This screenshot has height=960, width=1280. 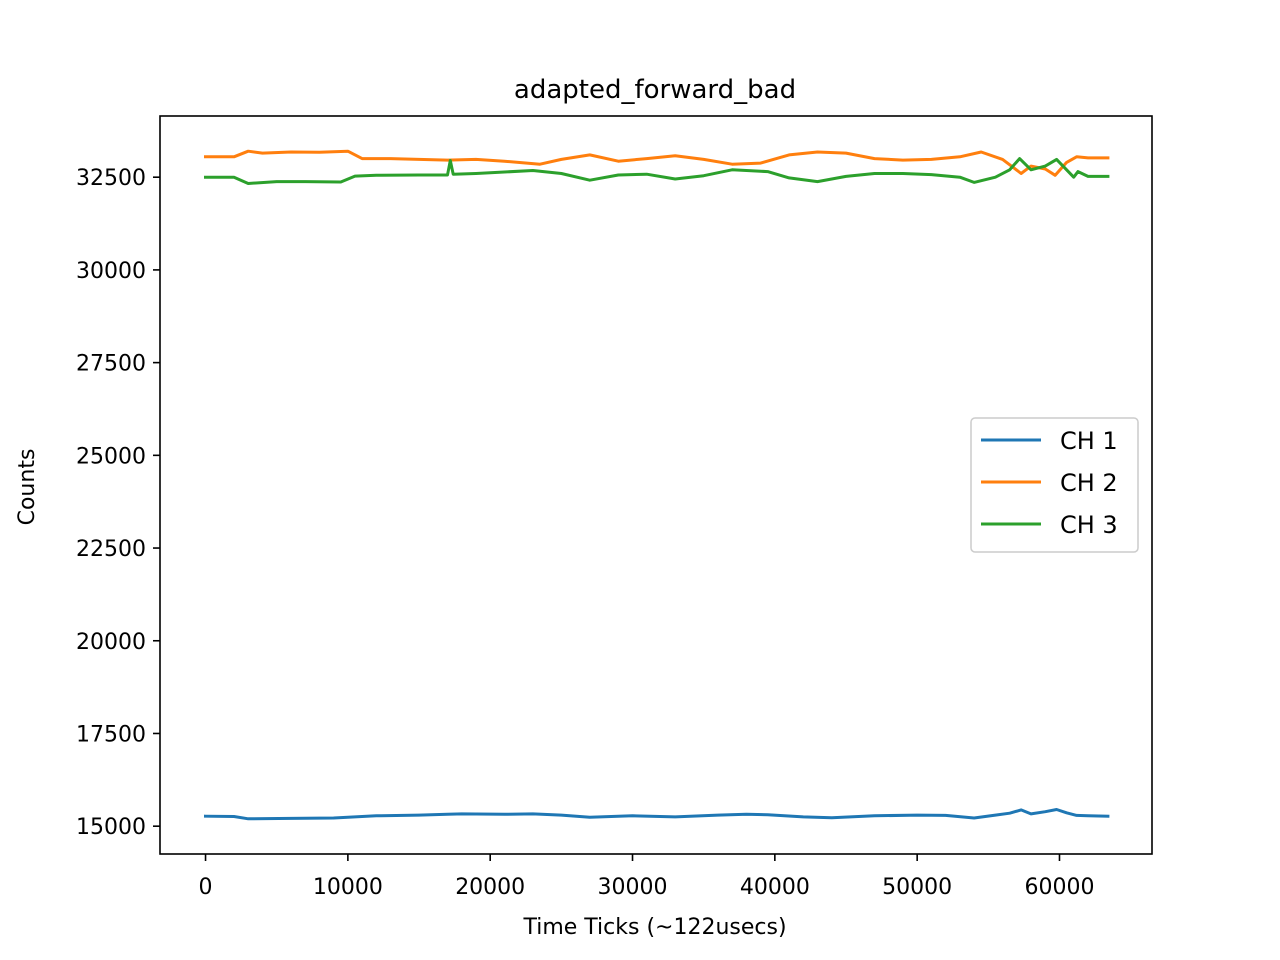 I want to click on x-tick-label: 60000, so click(x=1059, y=887).